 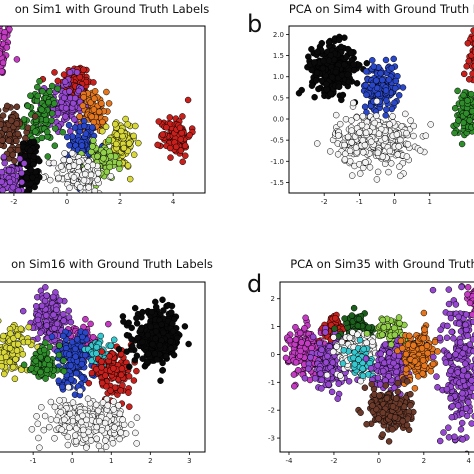 I want to click on y-tick-label: -0.5, so click(x=277, y=141).